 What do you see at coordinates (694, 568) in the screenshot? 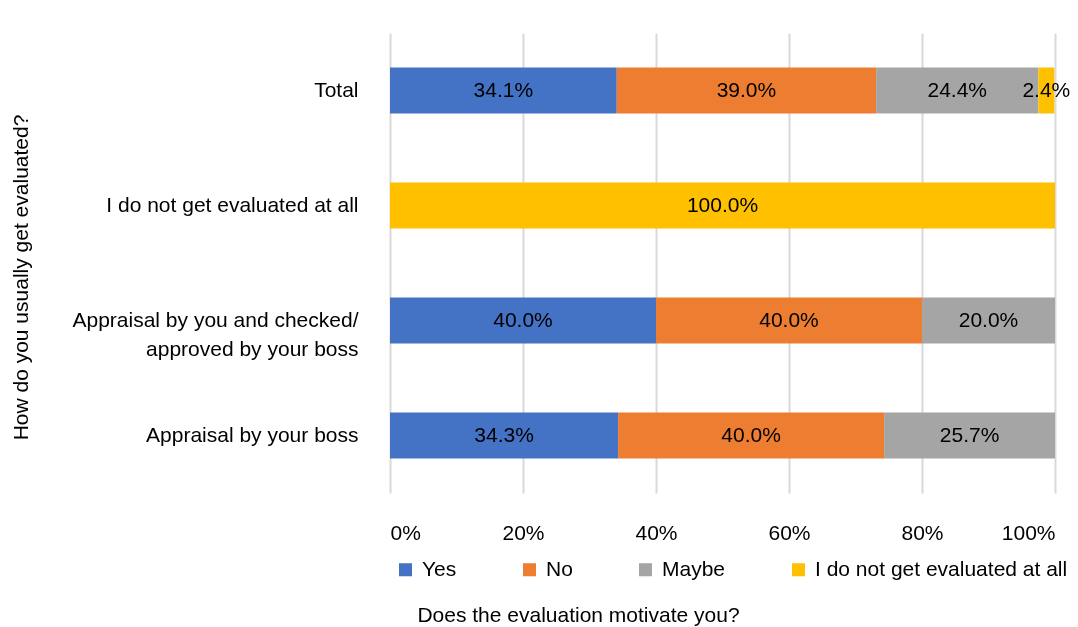
I see `legend-label: Maybe` at bounding box center [694, 568].